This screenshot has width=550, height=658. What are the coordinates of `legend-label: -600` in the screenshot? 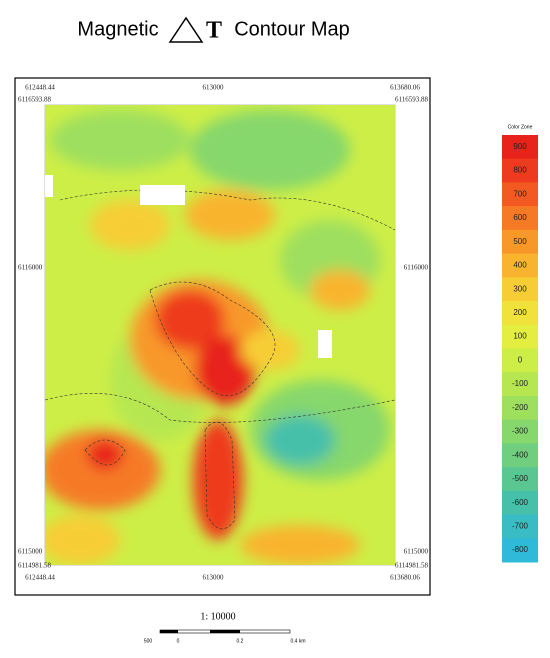 It's located at (520, 502).